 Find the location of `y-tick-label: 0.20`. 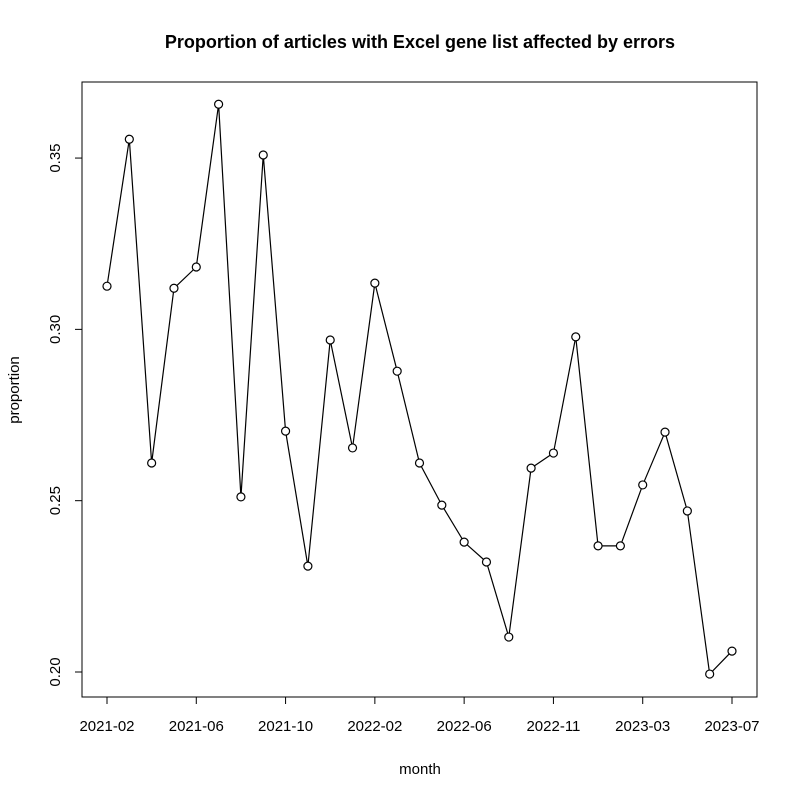

y-tick-label: 0.20 is located at coordinates (55, 671).